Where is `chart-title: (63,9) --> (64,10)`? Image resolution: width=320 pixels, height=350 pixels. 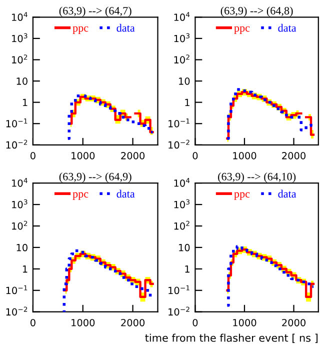
chart-title: (63,9) --> (64,10) is located at coordinates (257, 177).